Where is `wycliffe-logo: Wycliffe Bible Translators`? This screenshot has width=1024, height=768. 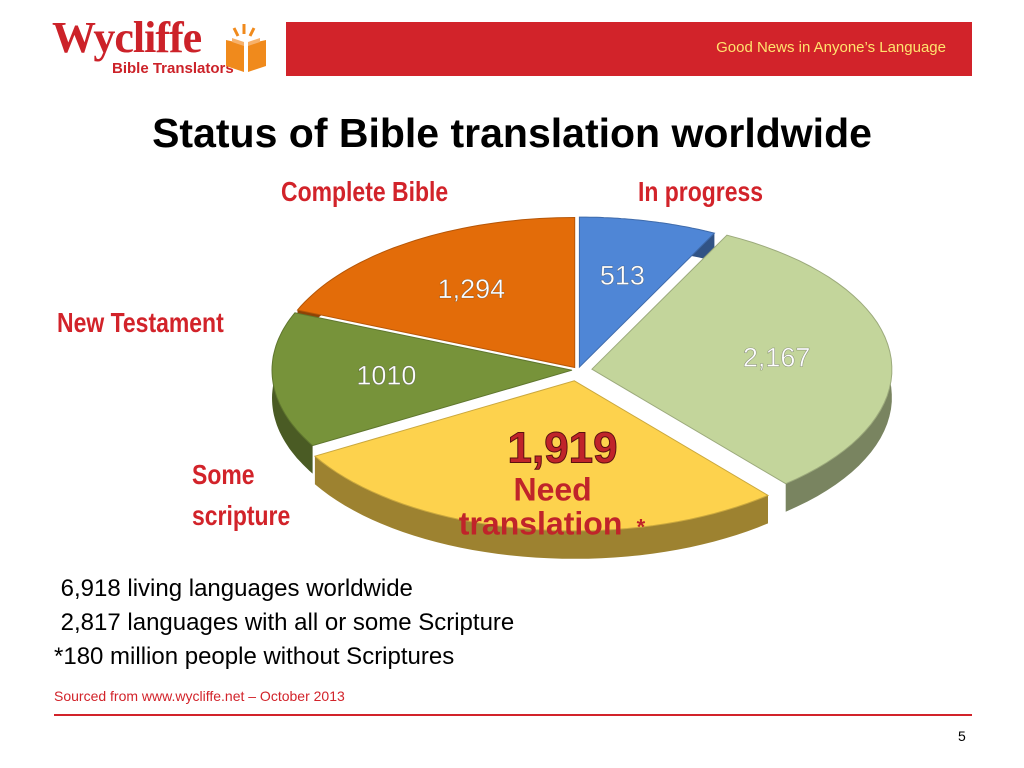 wycliffe-logo: Wycliffe Bible Translators is located at coordinates (165, 47).